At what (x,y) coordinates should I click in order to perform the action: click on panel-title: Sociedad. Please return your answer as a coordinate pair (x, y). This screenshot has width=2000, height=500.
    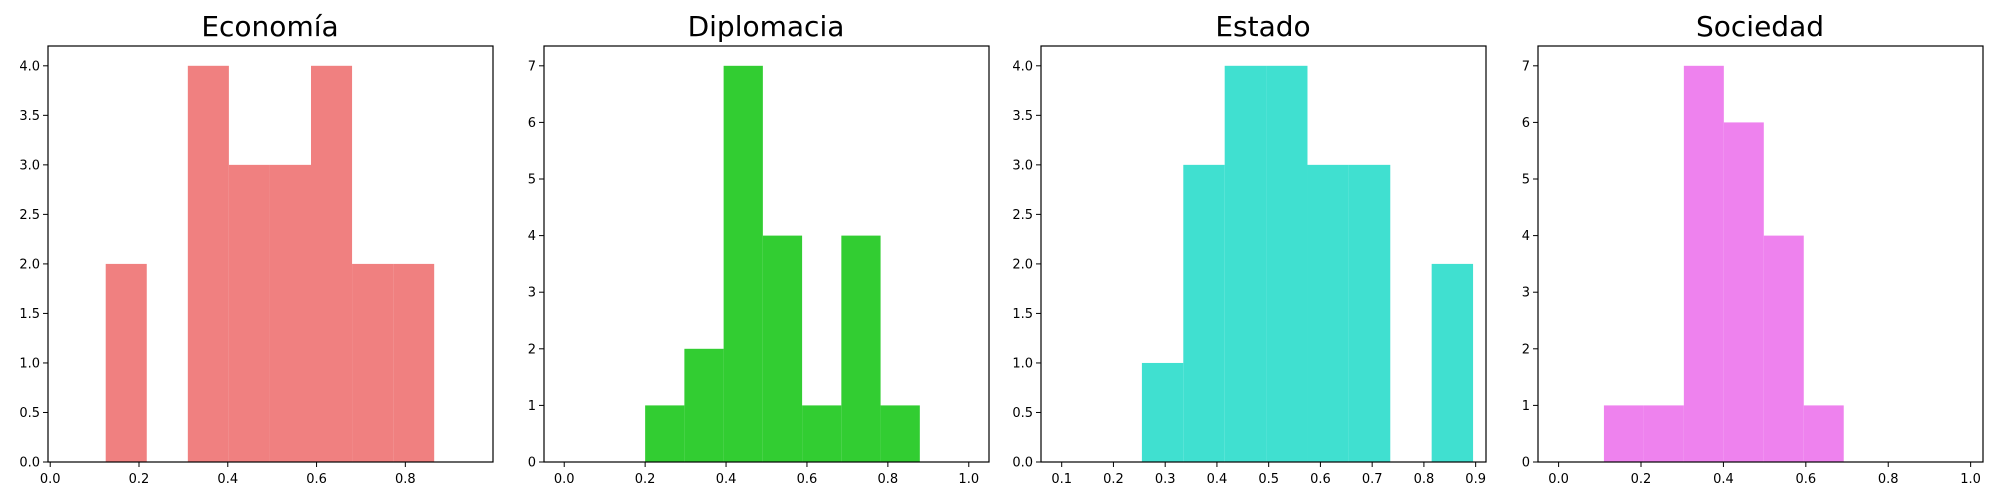
    Looking at the image, I should click on (1760, 26).